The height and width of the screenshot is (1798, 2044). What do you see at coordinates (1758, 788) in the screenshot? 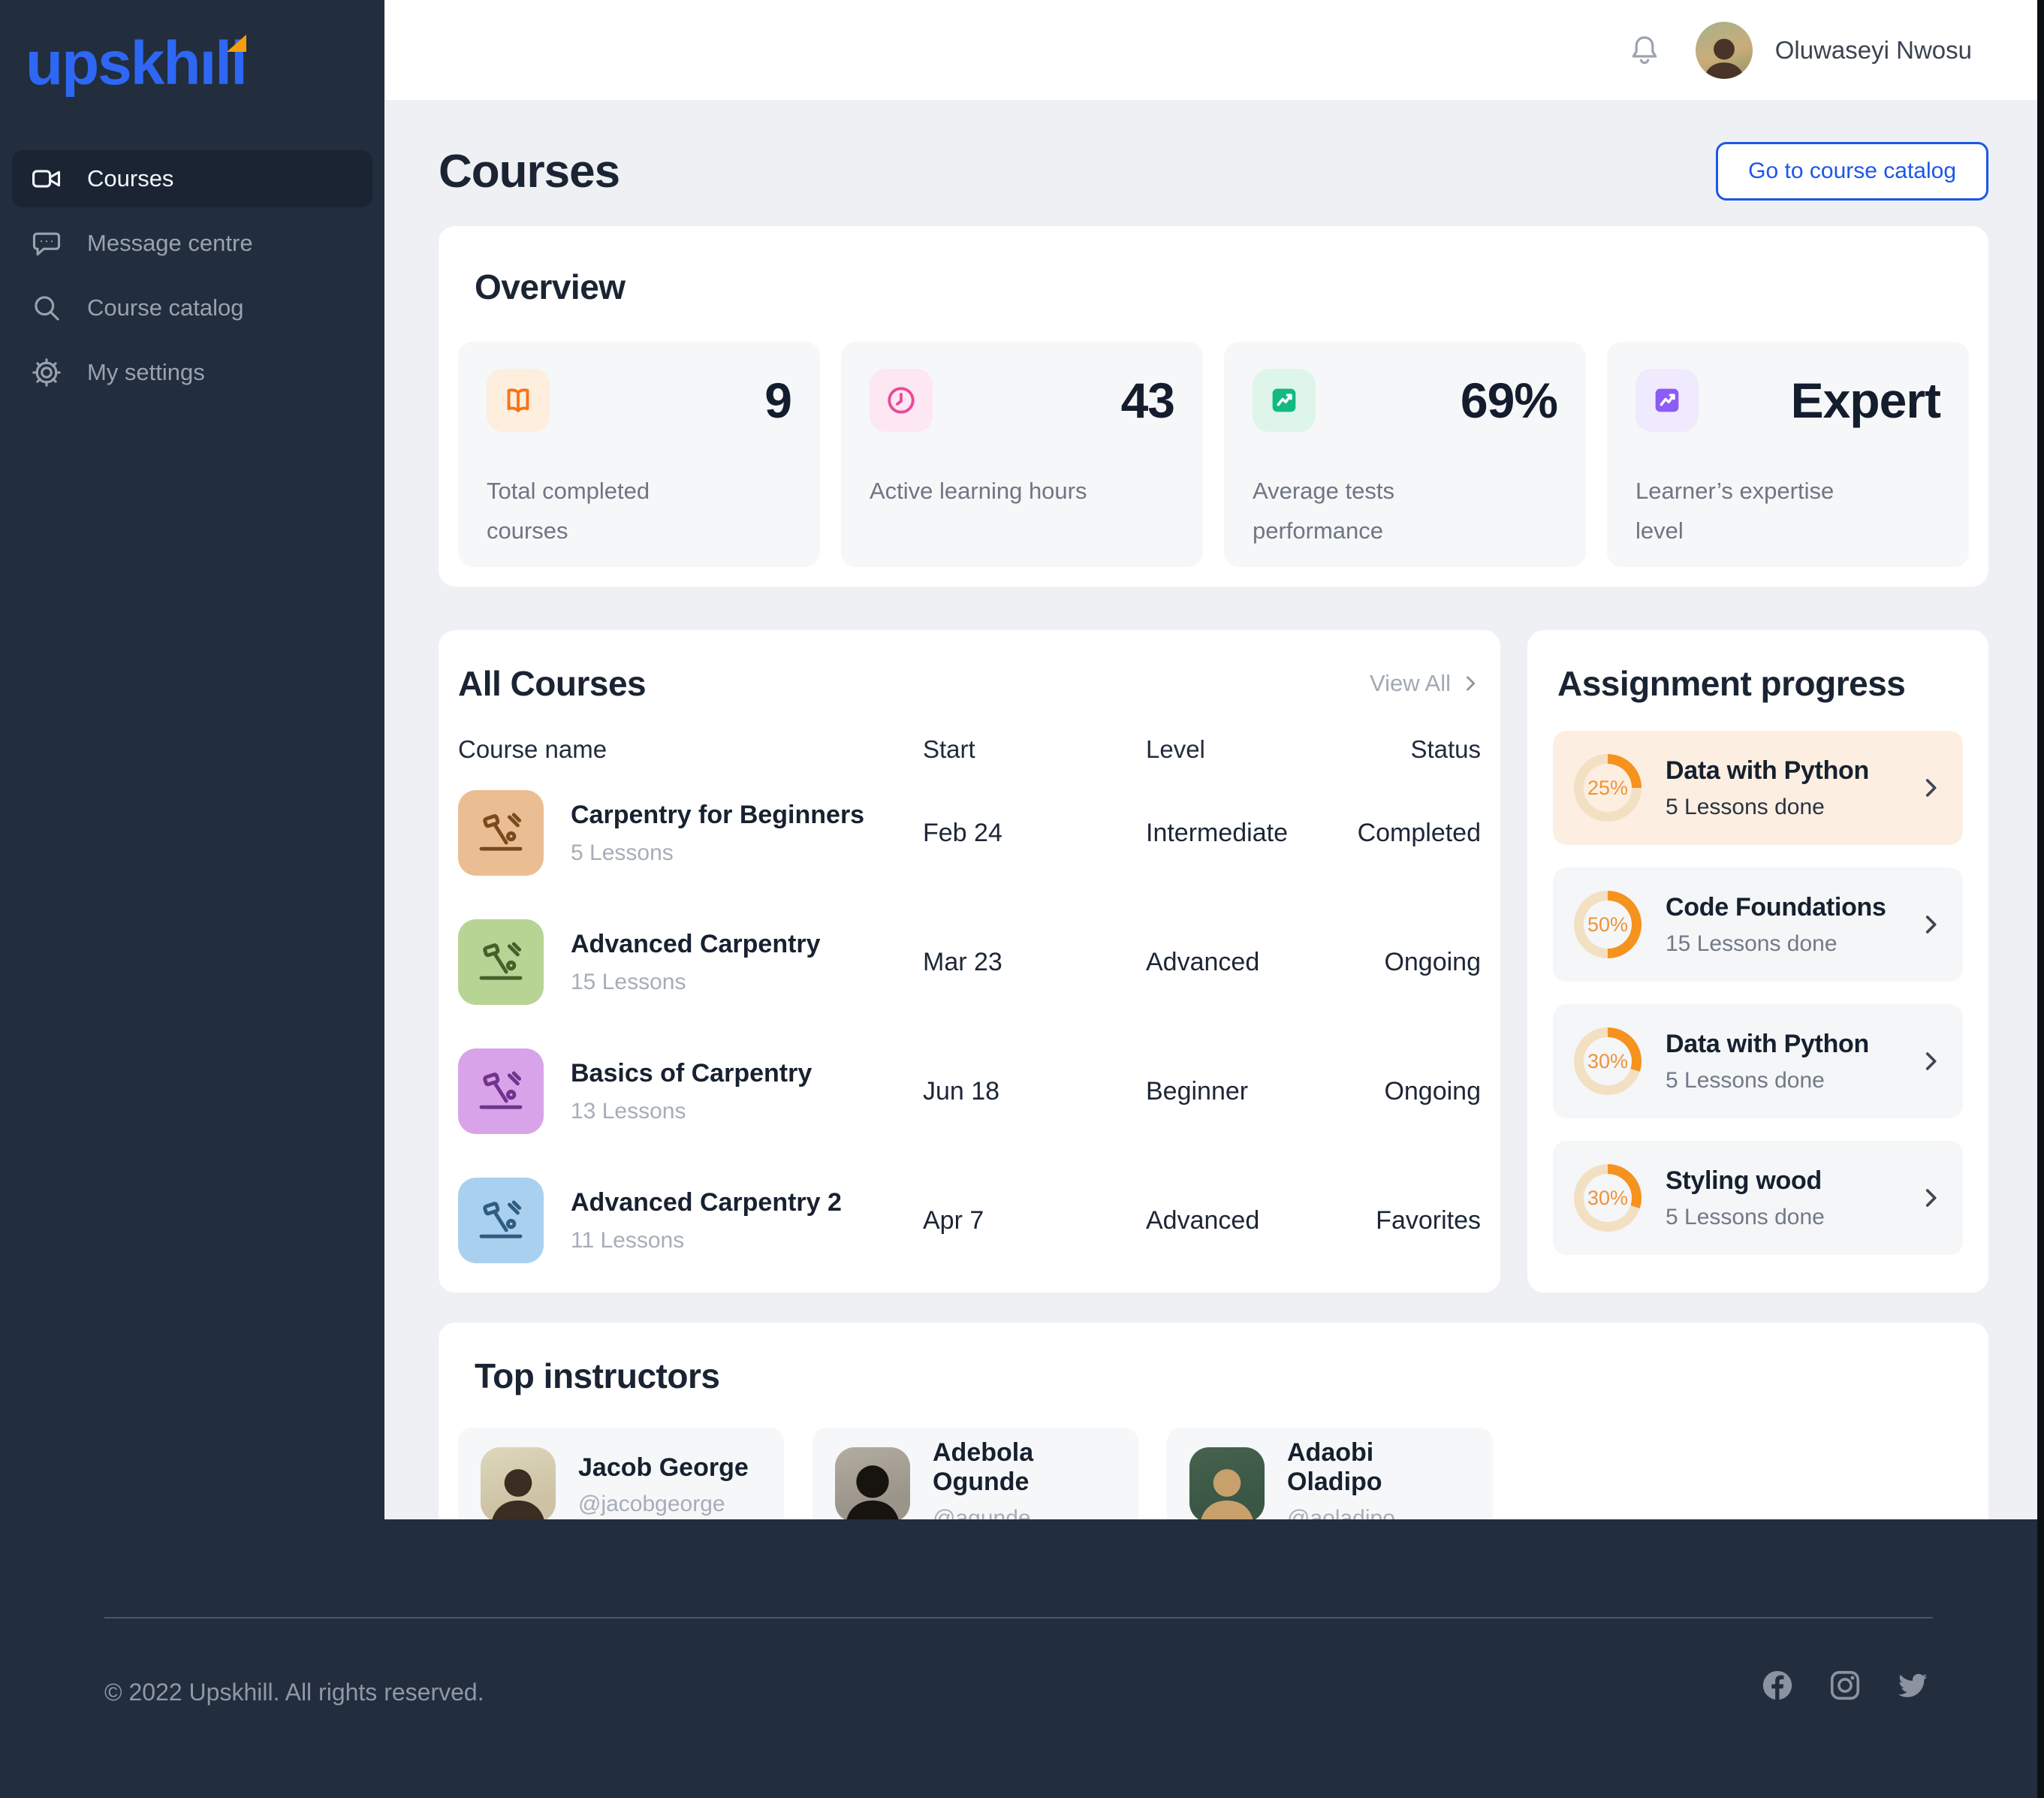
I see `assignment-item: 25% Data with Python 5 Lessons done` at bounding box center [1758, 788].